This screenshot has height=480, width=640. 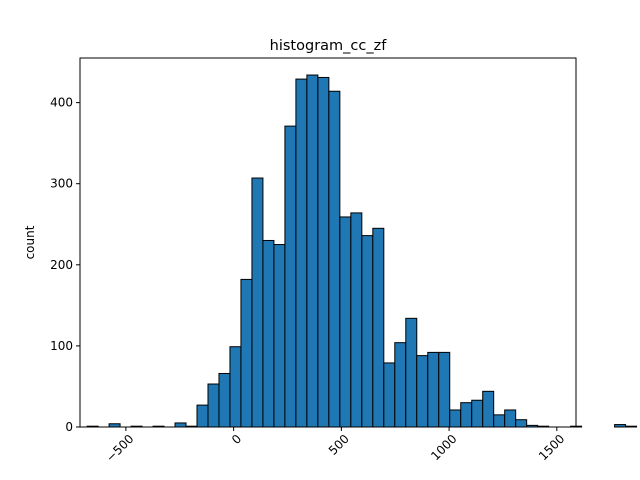 What do you see at coordinates (30, 242) in the screenshot?
I see `y-axis-label: count` at bounding box center [30, 242].